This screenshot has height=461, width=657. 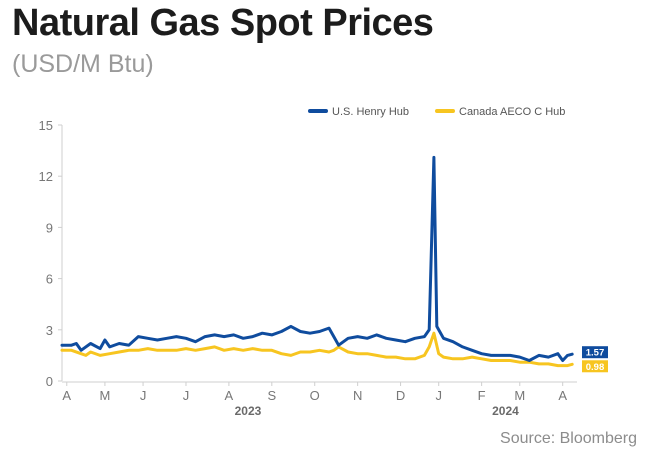 I want to click on year-label: 2023, so click(x=248, y=411).